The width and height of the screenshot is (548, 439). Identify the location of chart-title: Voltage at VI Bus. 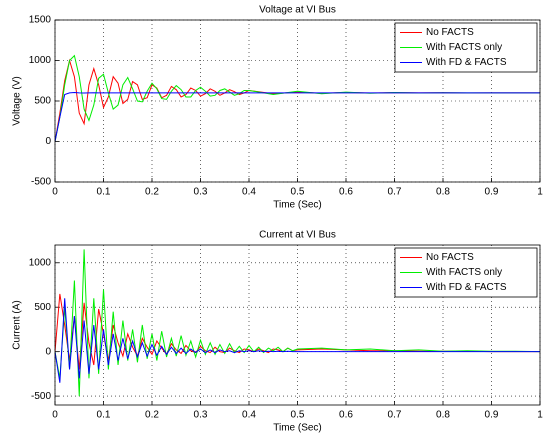
(297, 10).